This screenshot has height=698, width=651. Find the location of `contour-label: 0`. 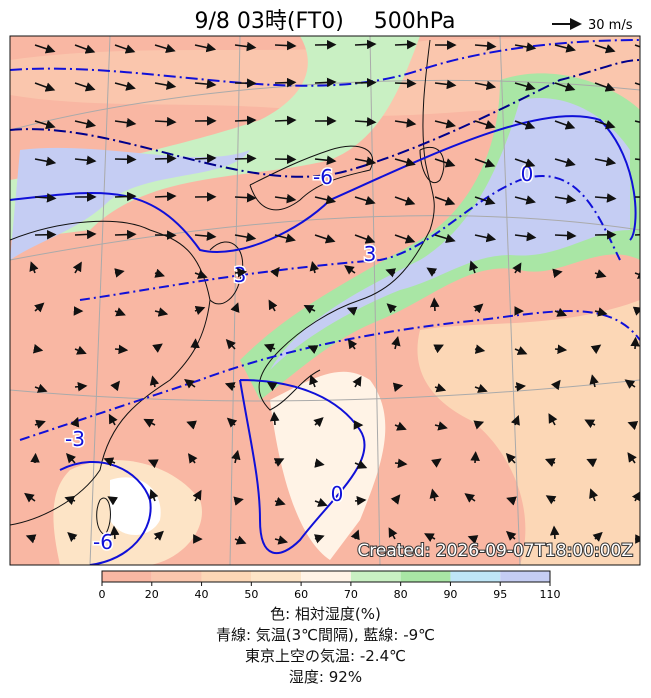

contour-label: 0 is located at coordinates (527, 174).